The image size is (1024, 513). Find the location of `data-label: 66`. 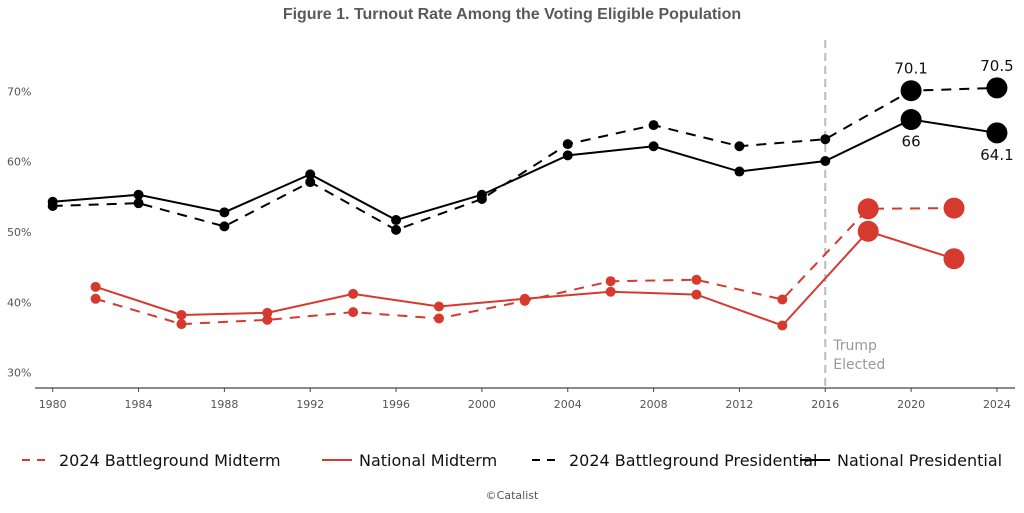

data-label: 66 is located at coordinates (911, 142).